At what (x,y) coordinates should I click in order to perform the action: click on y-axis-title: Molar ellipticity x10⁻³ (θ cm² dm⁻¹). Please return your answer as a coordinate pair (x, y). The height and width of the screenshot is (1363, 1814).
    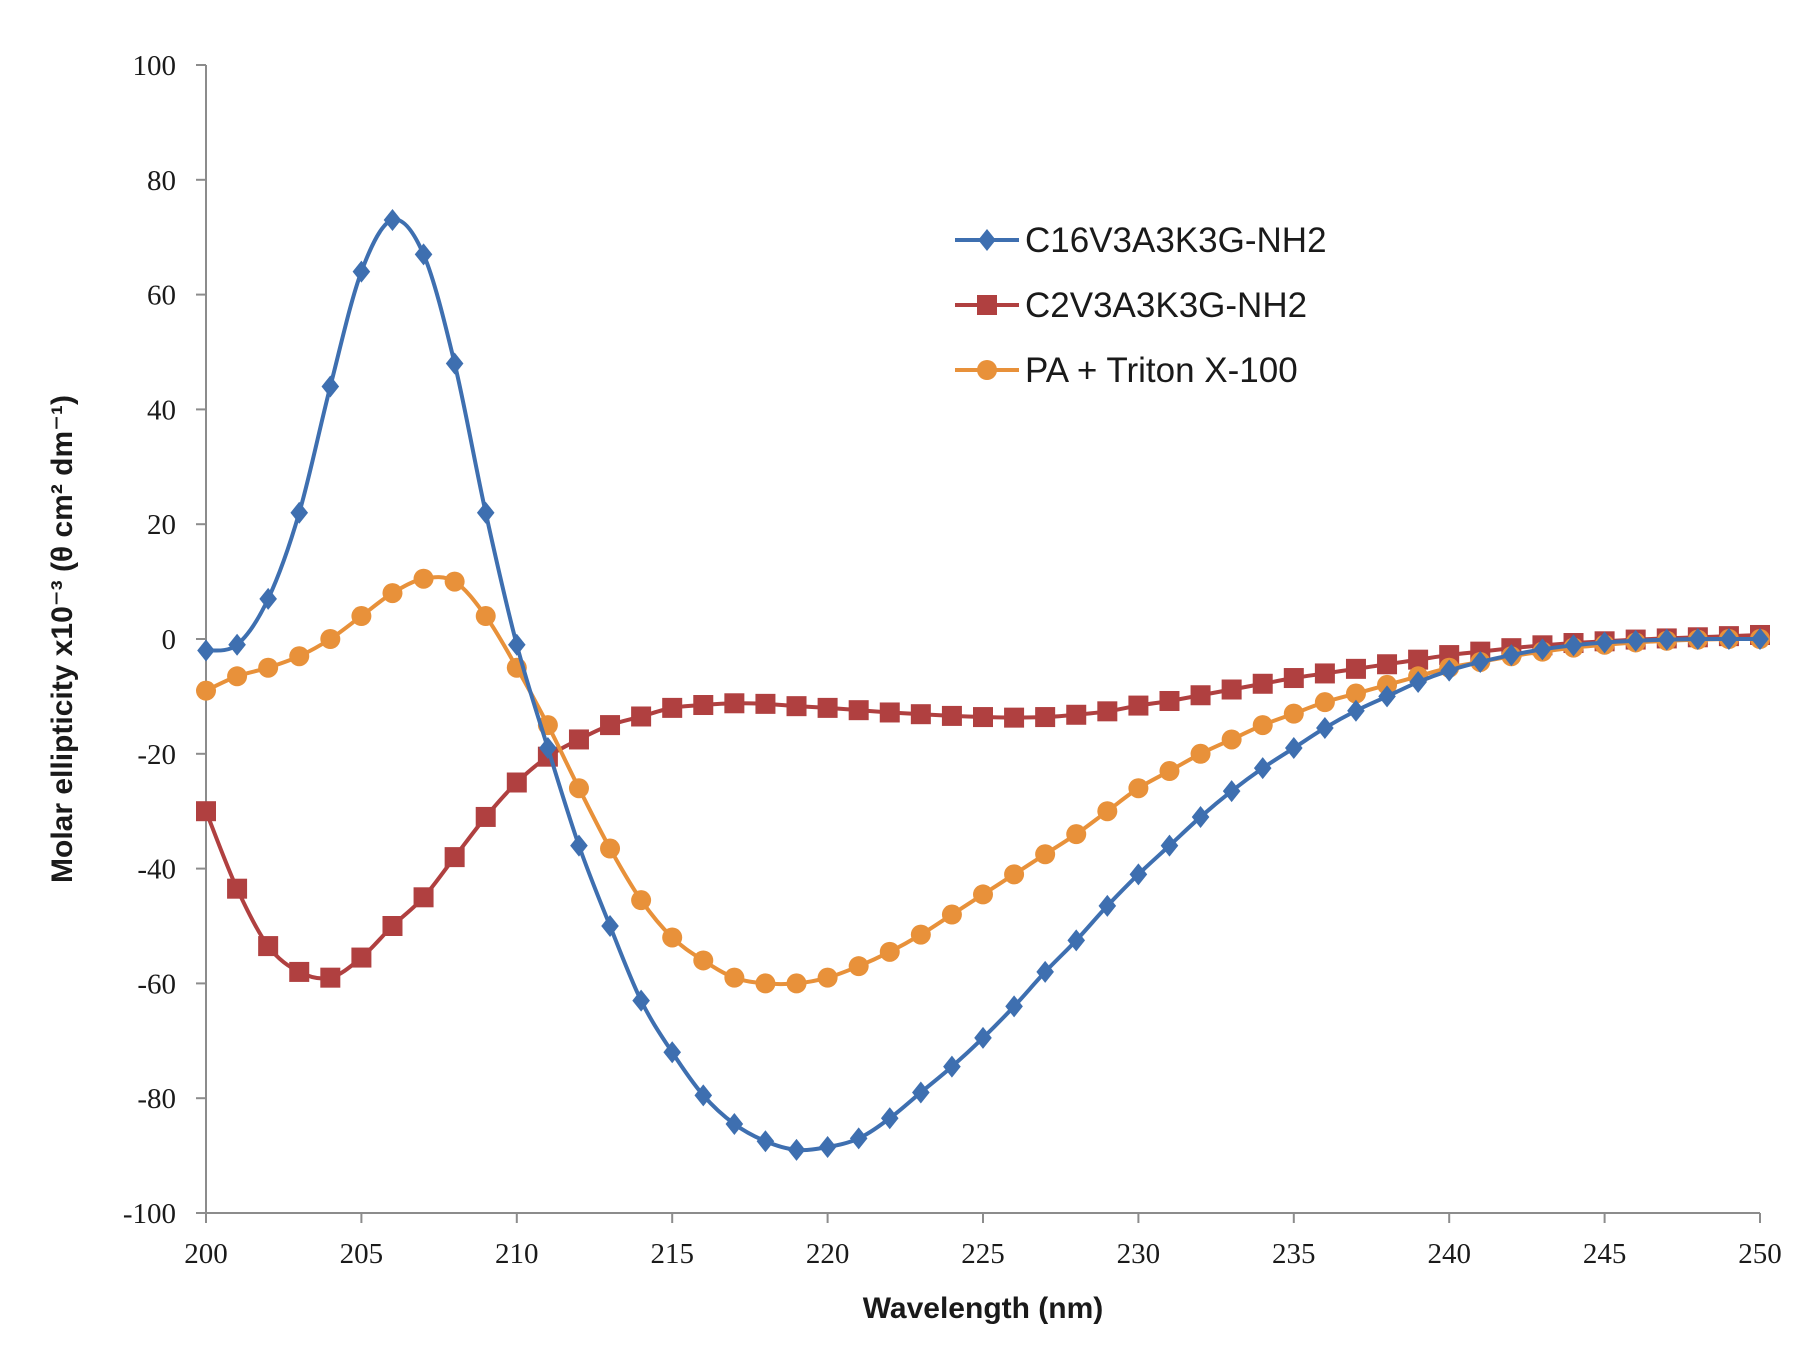
    Looking at the image, I should click on (62, 639).